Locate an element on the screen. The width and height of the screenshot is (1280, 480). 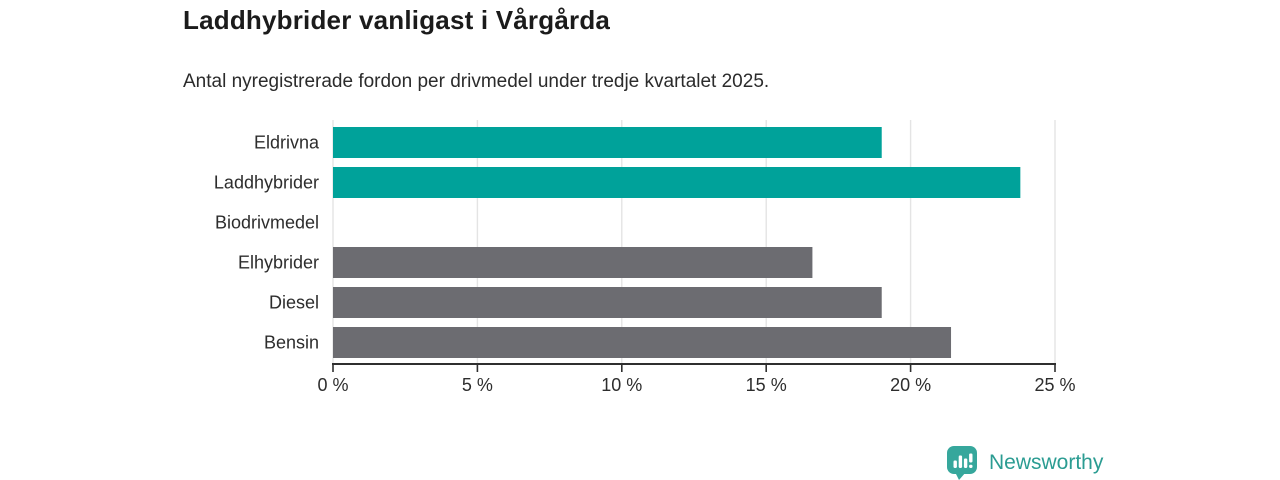
brand-name: Newsworthy is located at coordinates (1046, 462).